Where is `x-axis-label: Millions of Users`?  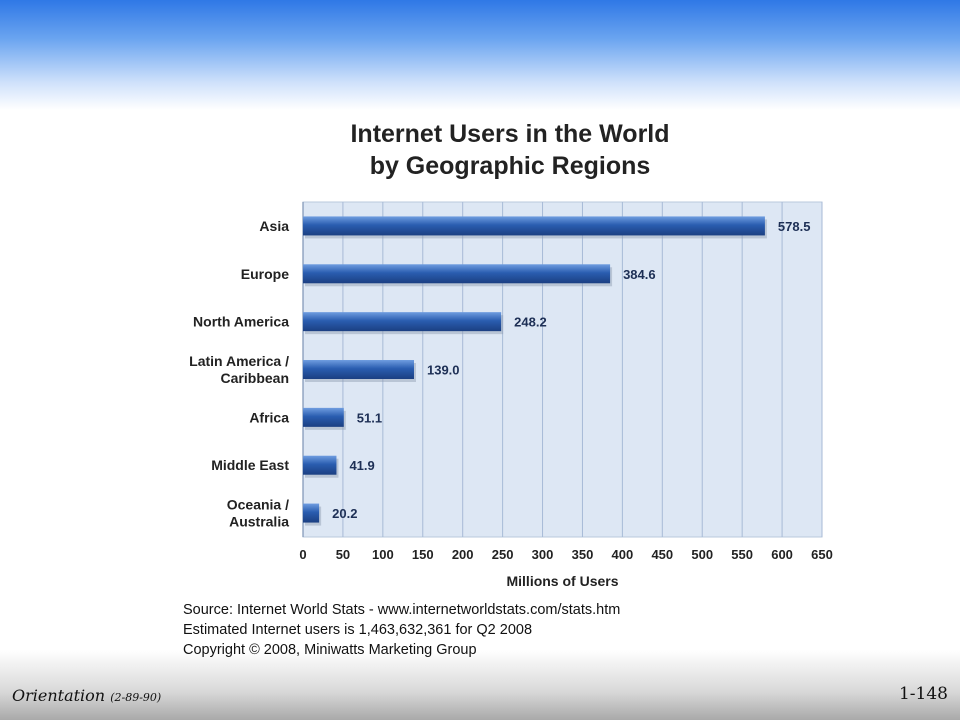 x-axis-label: Millions of Users is located at coordinates (562, 581).